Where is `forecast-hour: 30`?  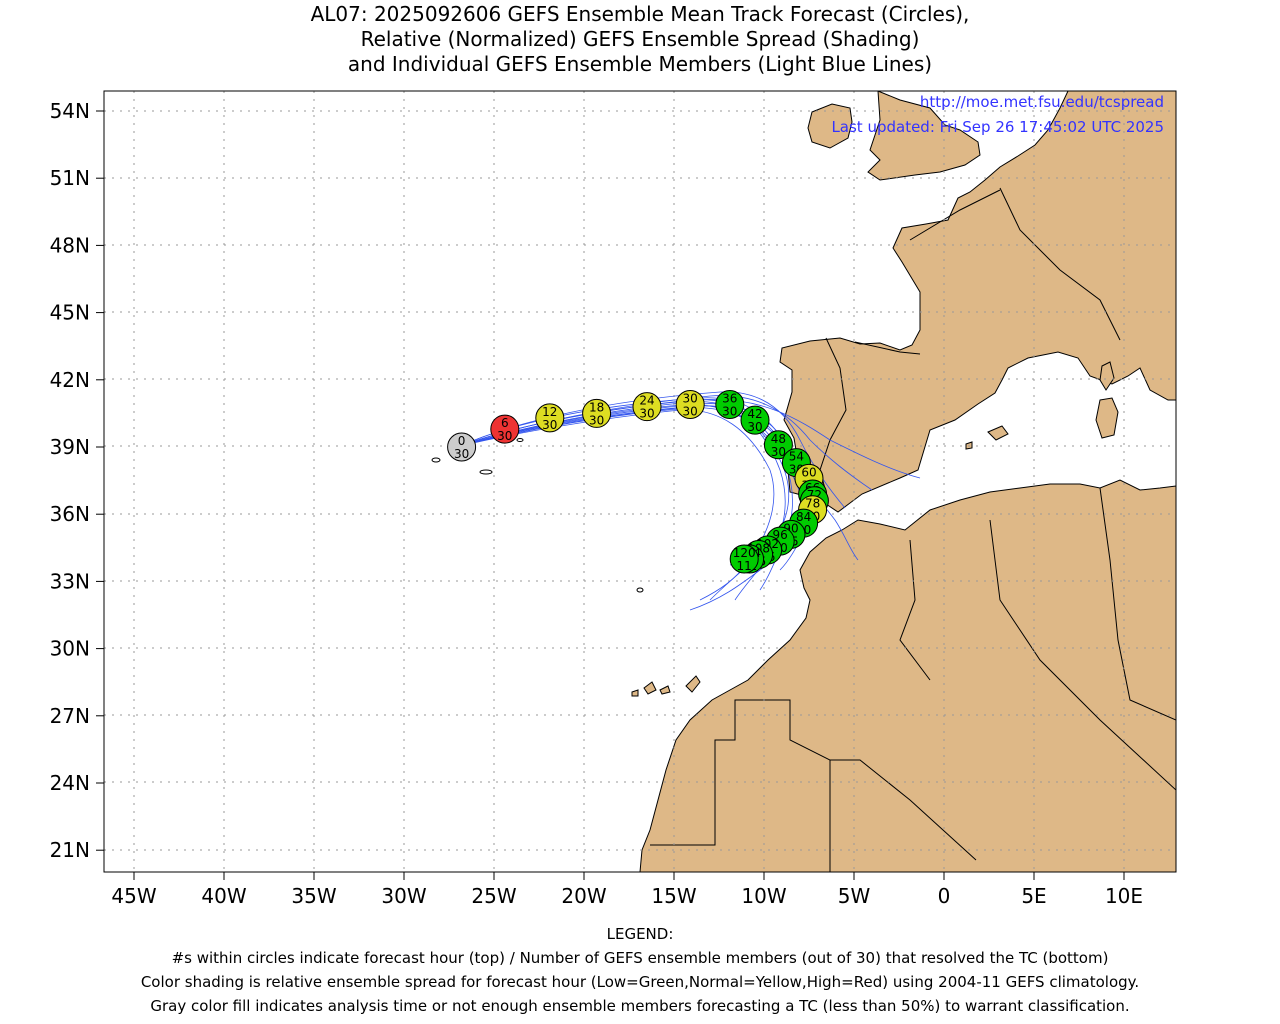 forecast-hour: 30 is located at coordinates (690, 398).